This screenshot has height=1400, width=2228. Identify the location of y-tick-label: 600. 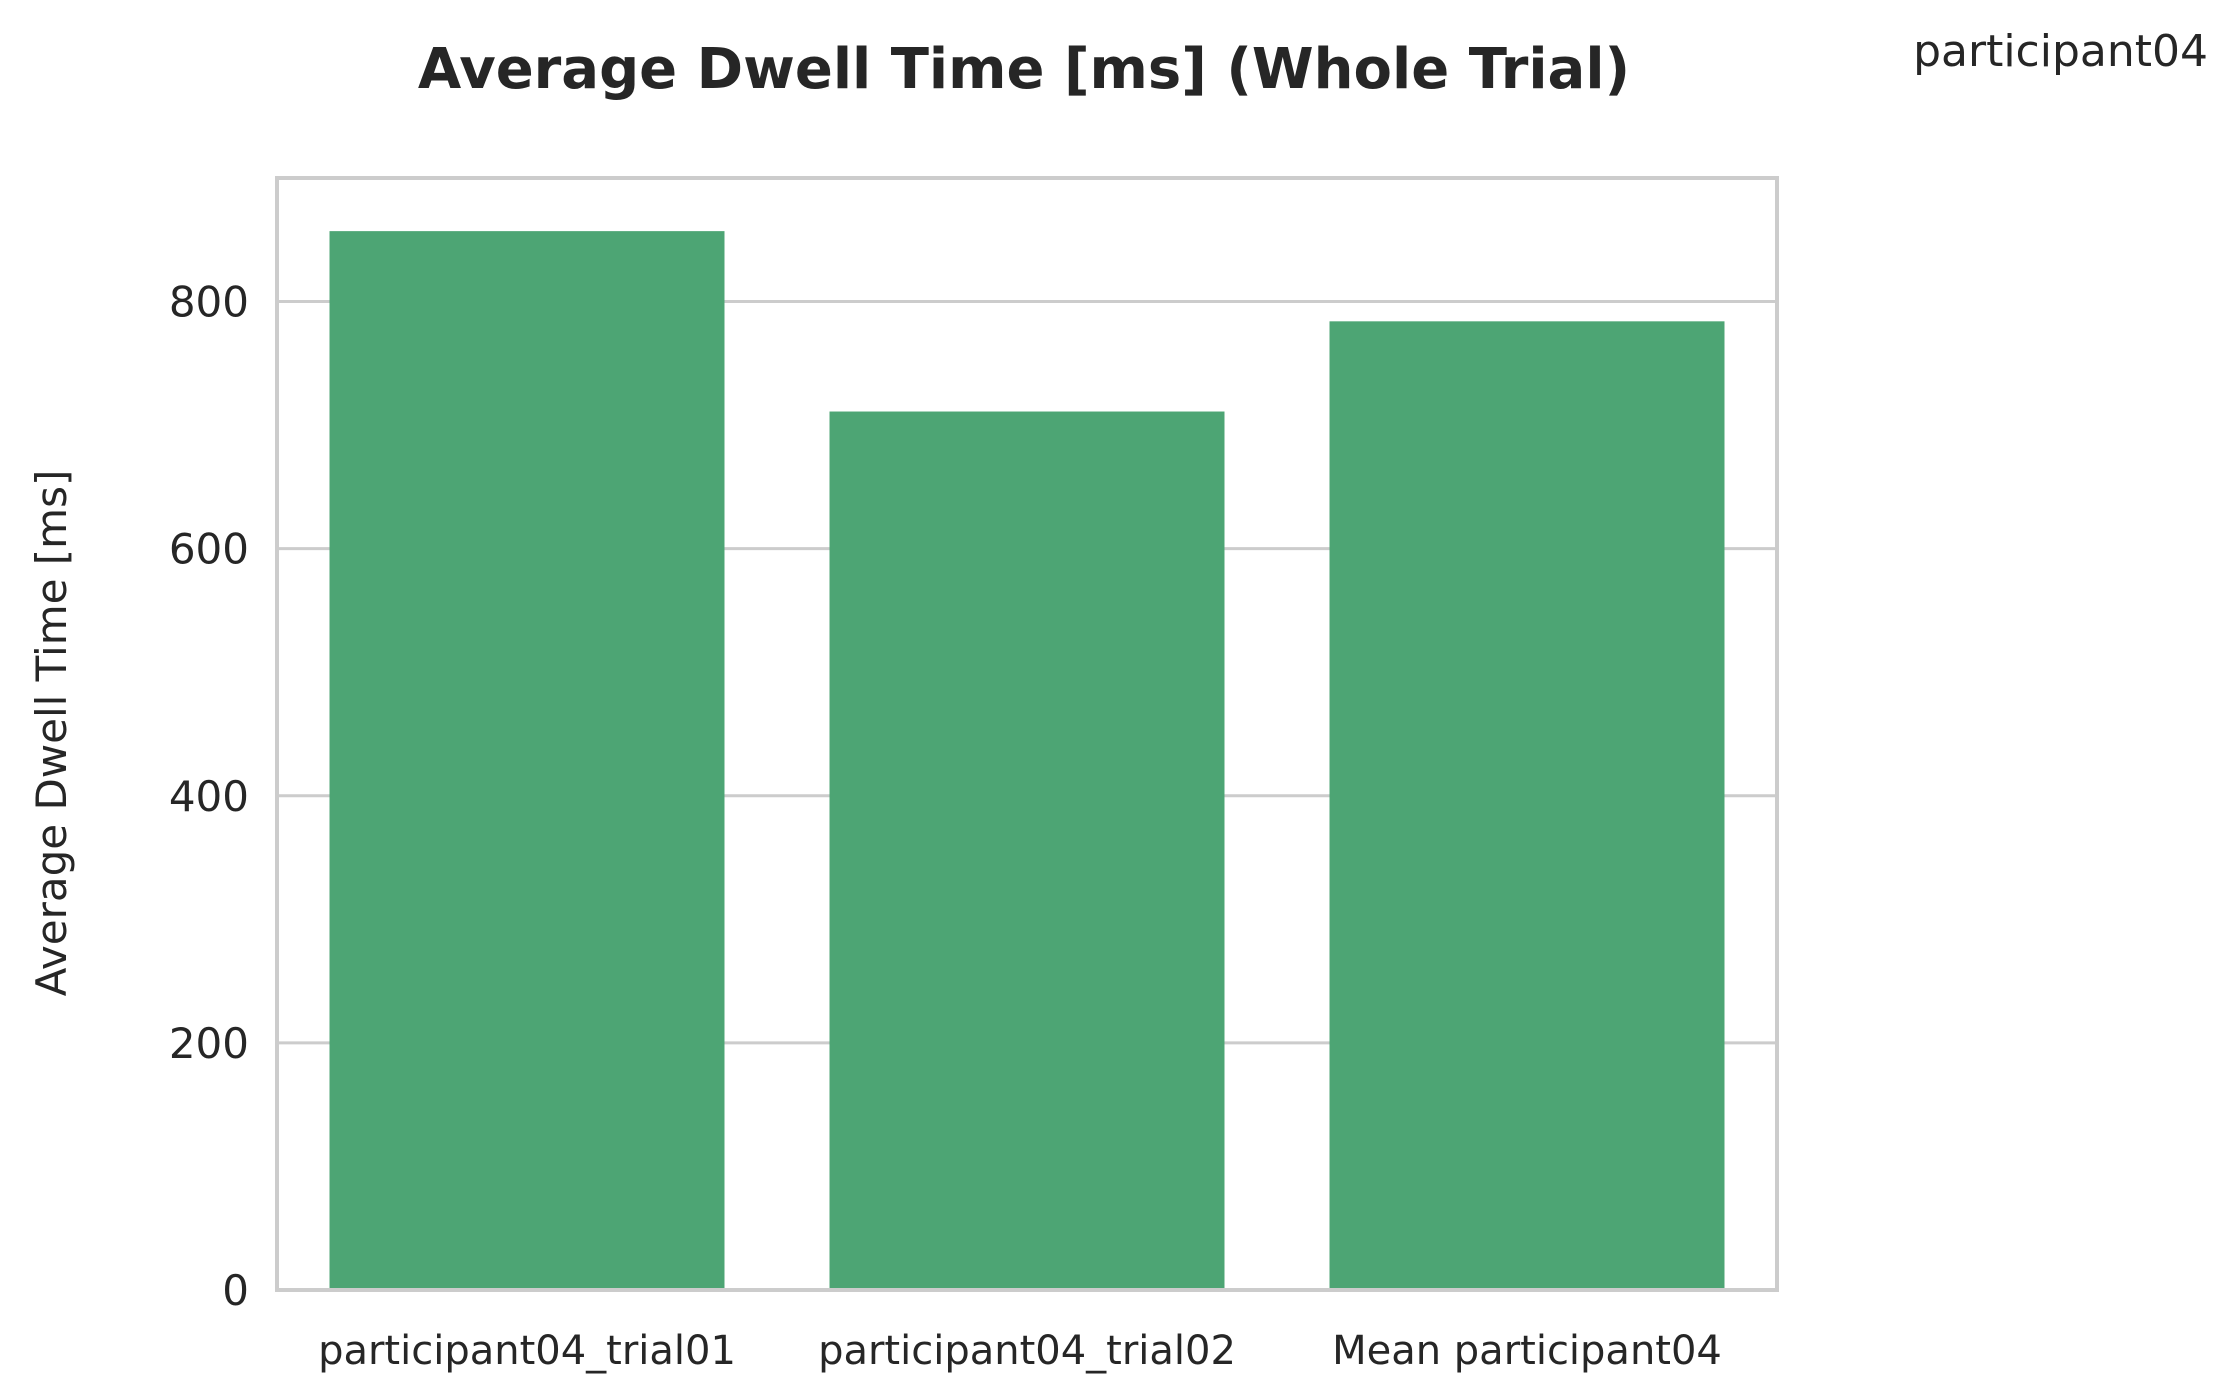
(209, 549).